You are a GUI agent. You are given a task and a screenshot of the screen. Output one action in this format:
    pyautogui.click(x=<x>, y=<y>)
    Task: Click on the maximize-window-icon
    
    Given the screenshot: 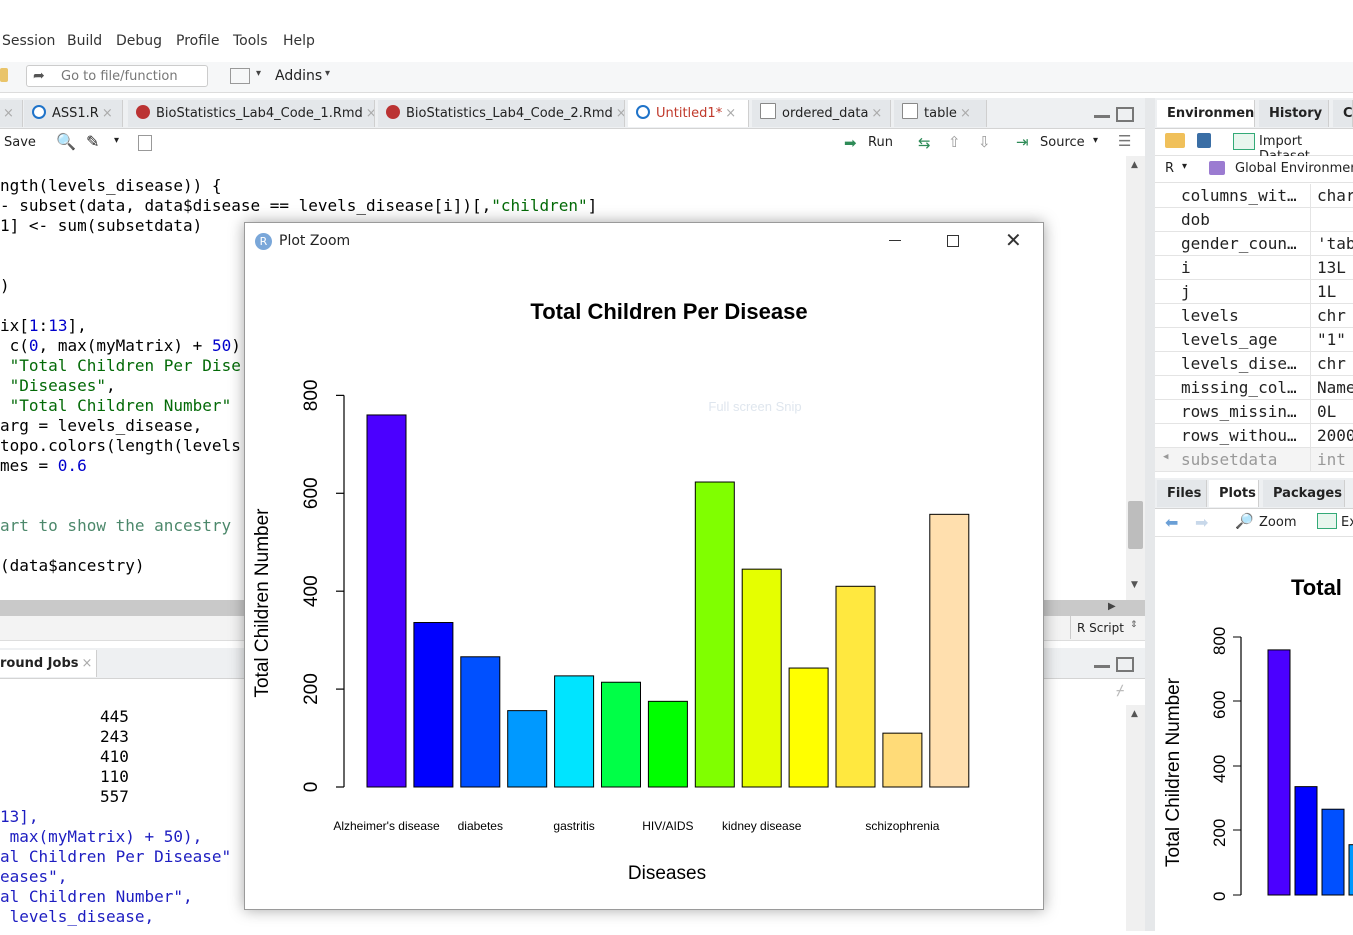 What is the action you would take?
    pyautogui.click(x=953, y=241)
    